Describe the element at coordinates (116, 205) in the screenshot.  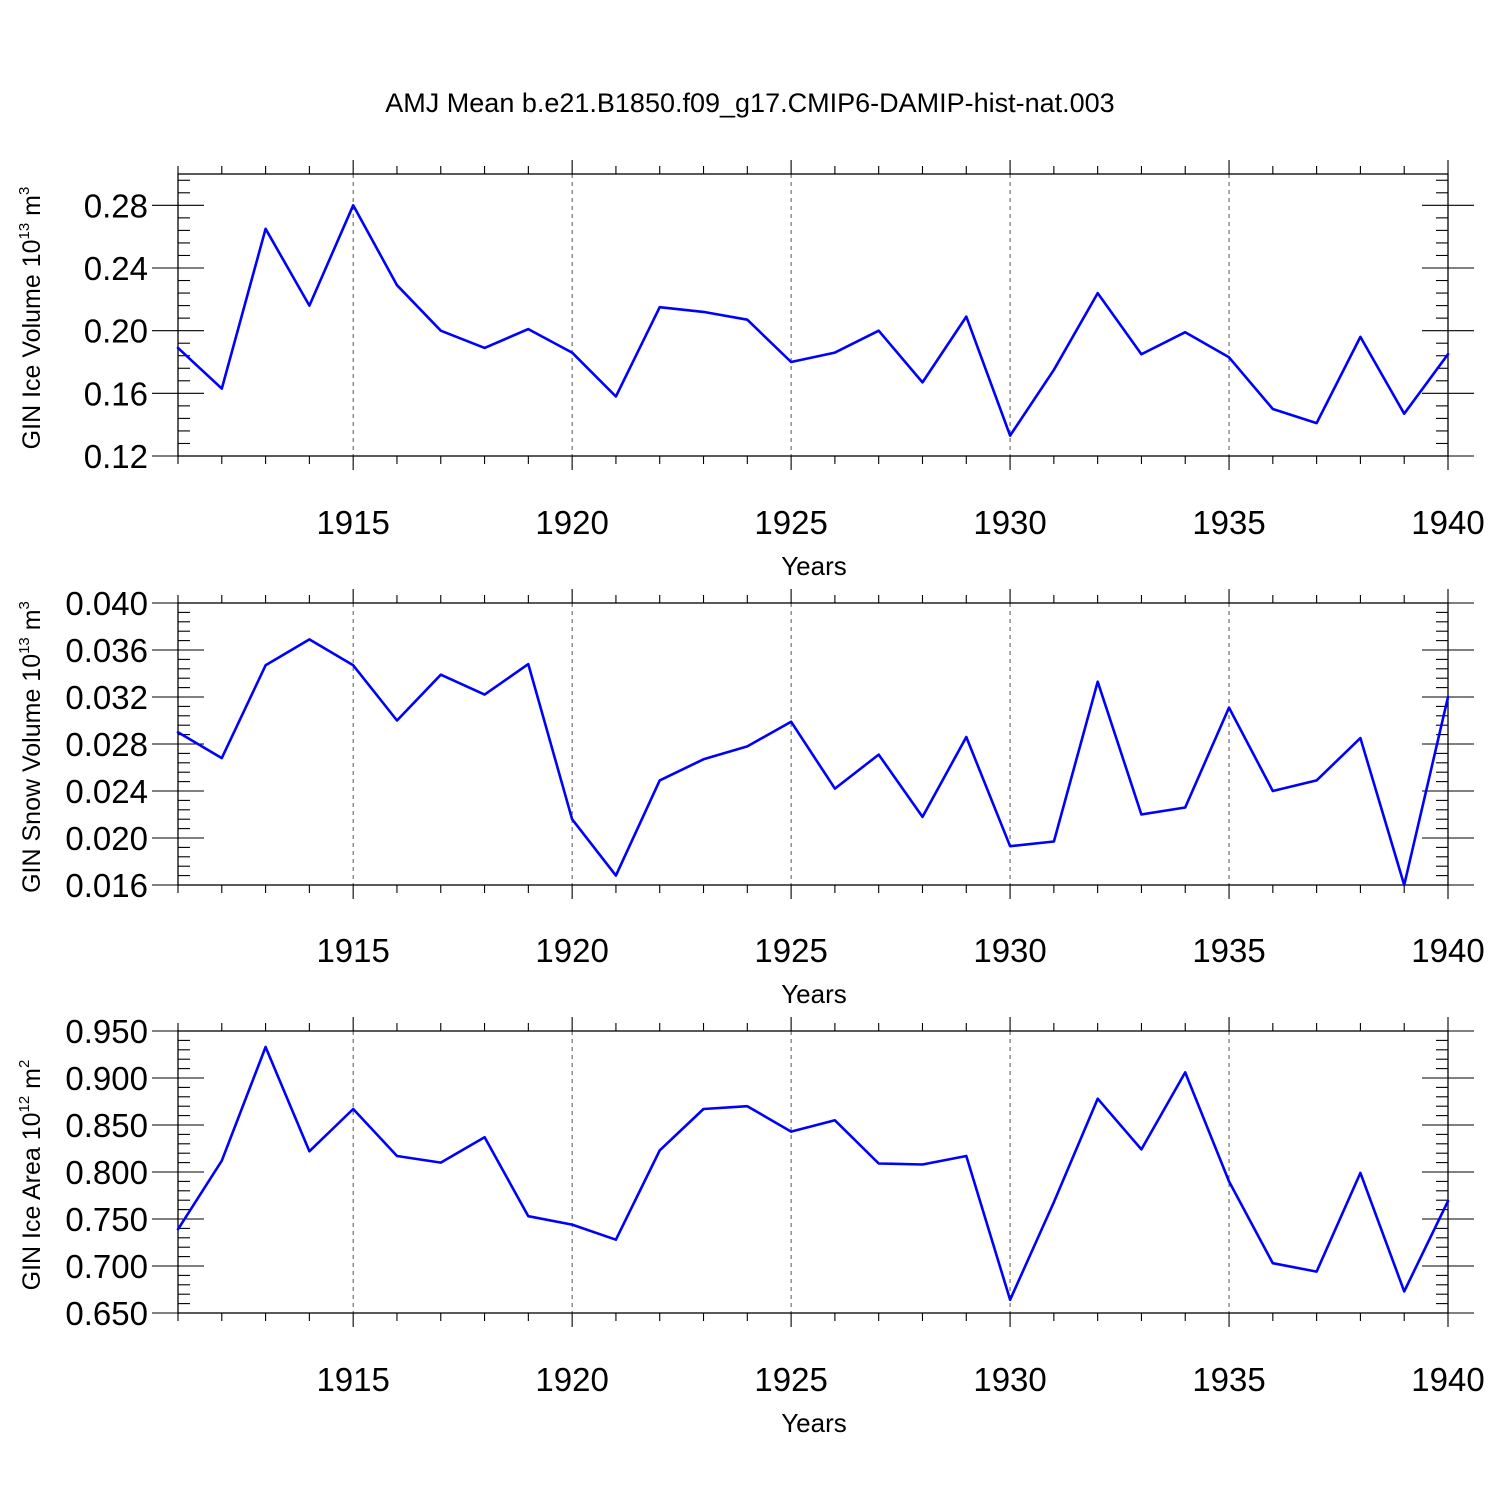
I see `y-tick-label: 0.28` at that location.